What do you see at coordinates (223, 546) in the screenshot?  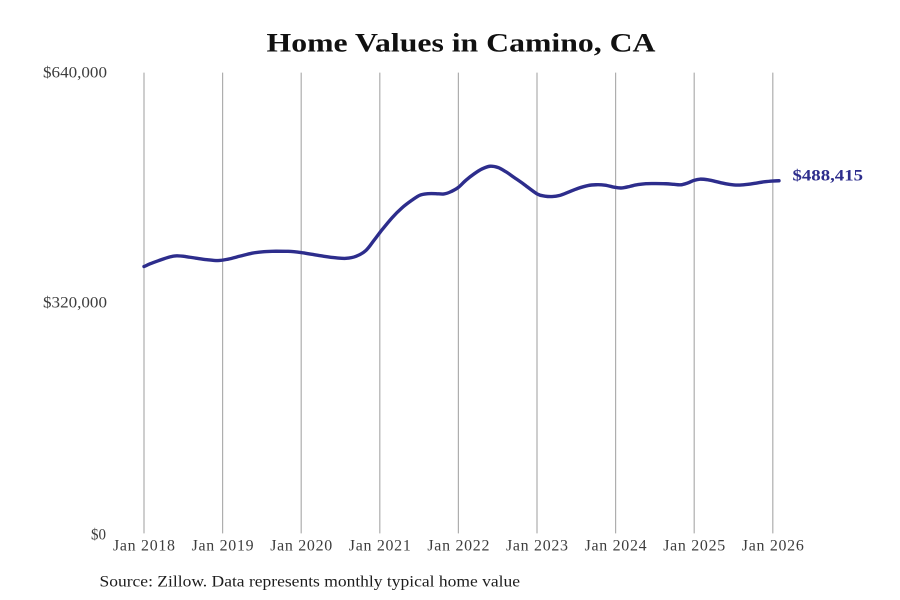 I see `svg-text: Jan 2019` at bounding box center [223, 546].